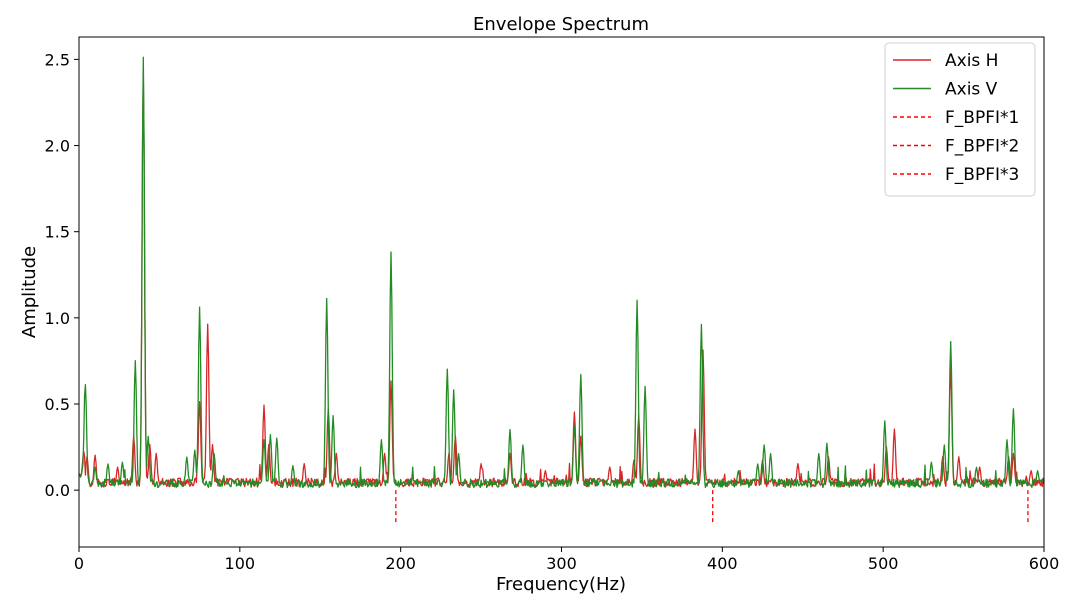  What do you see at coordinates (561, 563) in the screenshot?
I see `x-tick-label: 300` at bounding box center [561, 563].